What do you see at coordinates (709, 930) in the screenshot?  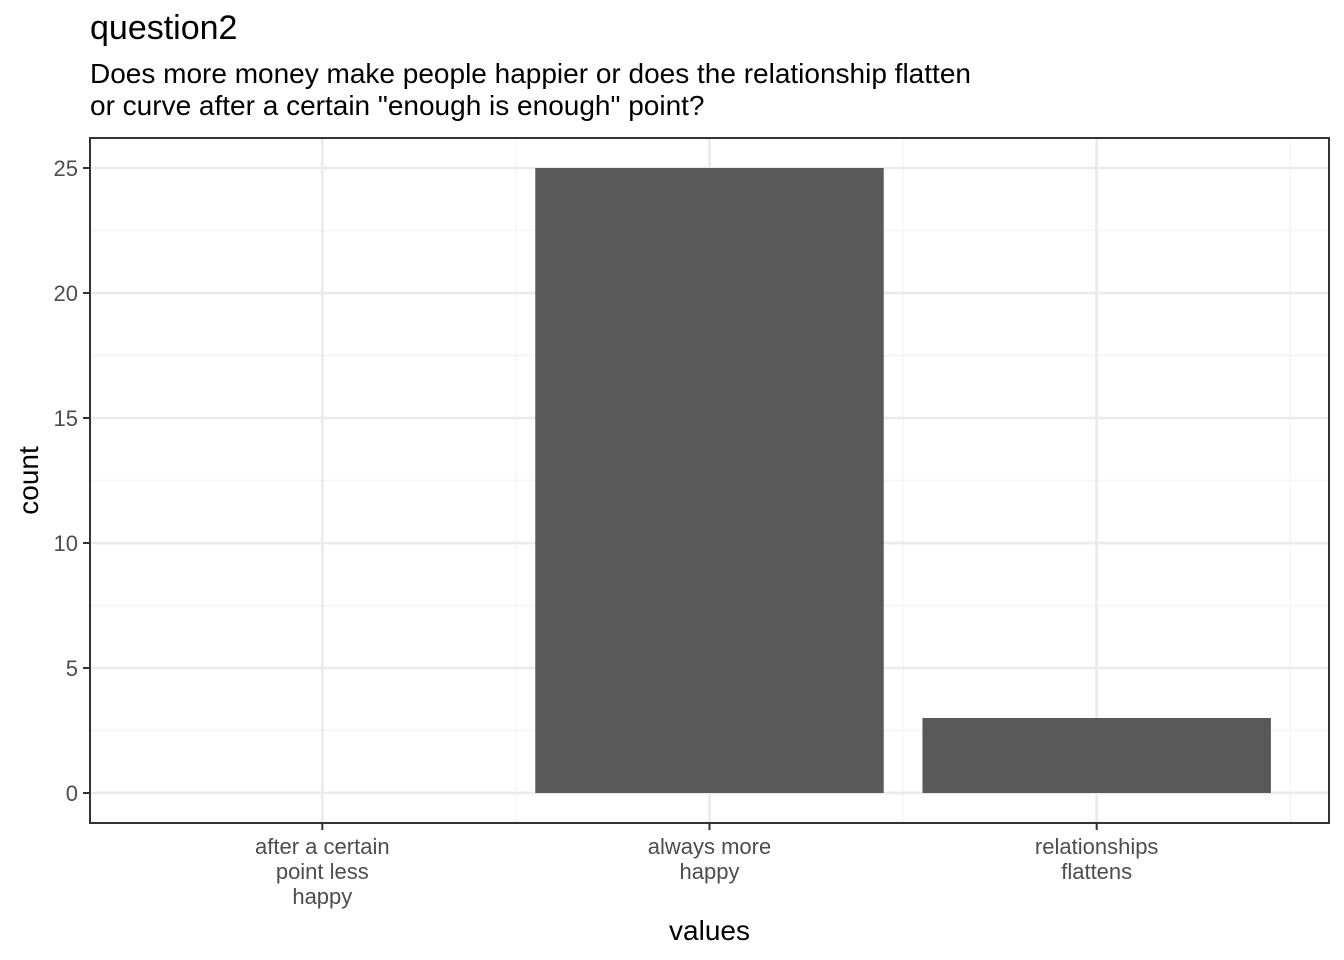 I see `x-axis-title: values` at bounding box center [709, 930].